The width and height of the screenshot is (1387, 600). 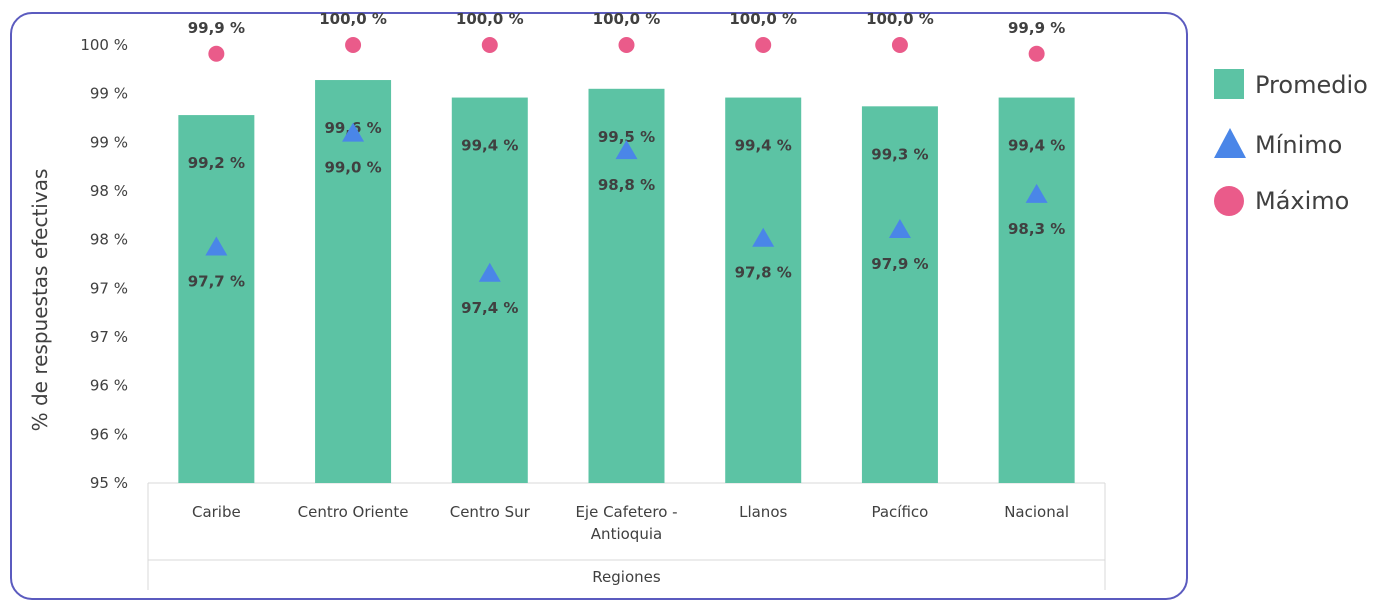 What do you see at coordinates (626, 534) in the screenshot?
I see `x-tick-label: Antioquia` at bounding box center [626, 534].